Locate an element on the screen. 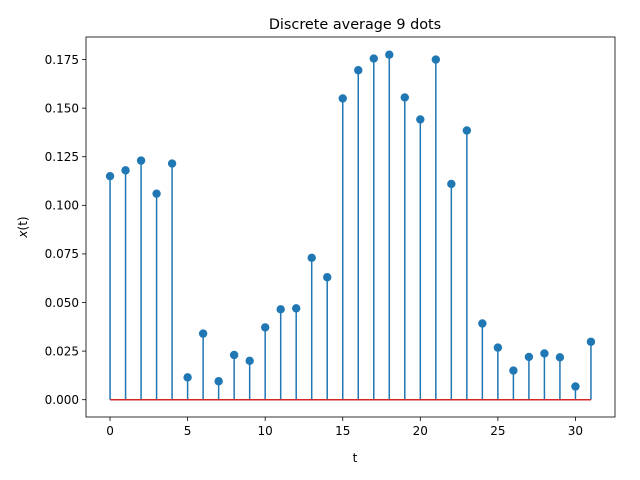  chart-title: Discrete average 9 dots is located at coordinates (355, 25).